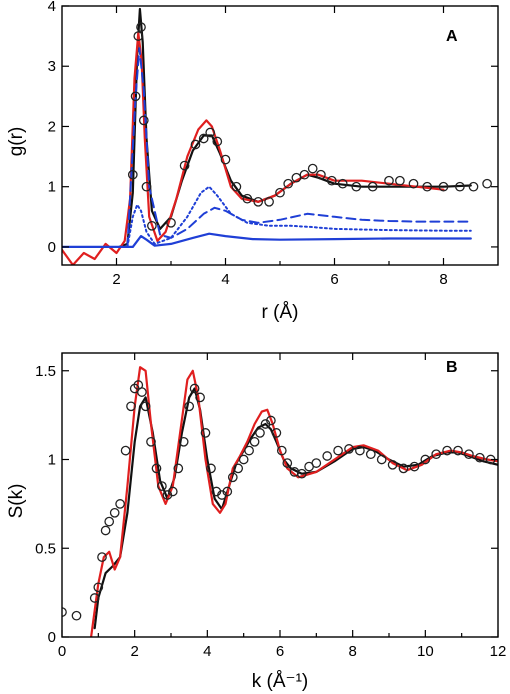 The height and width of the screenshot is (694, 510). I want to click on panel-a-x-tick-label: 8, so click(443, 279).